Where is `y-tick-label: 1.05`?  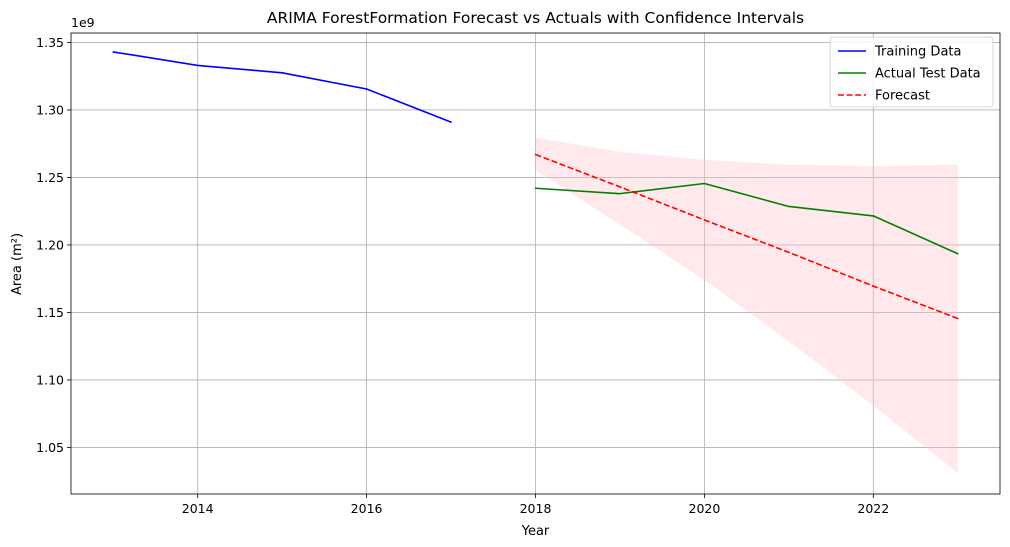 y-tick-label: 1.05 is located at coordinates (50, 447).